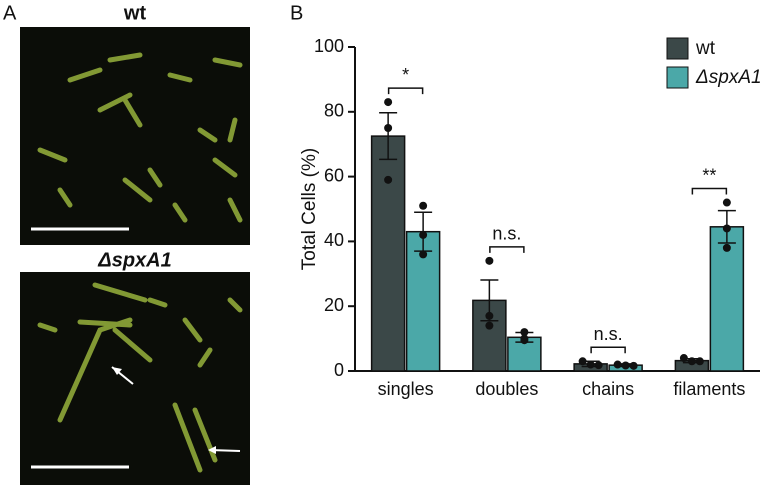  Describe the element at coordinates (309, 209) in the screenshot. I see `y-axis-label: Total Cells (%)` at that location.